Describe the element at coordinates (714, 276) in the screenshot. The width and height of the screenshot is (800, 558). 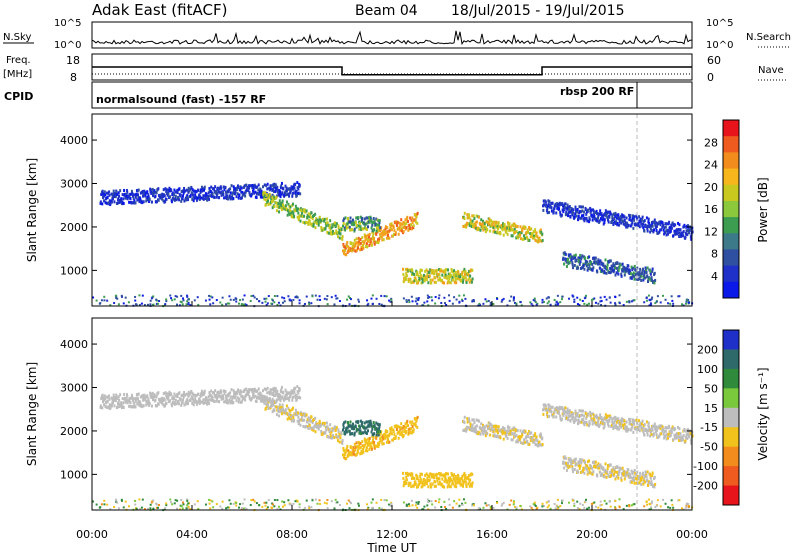
I see `colorbar-tick-label: 4` at that location.